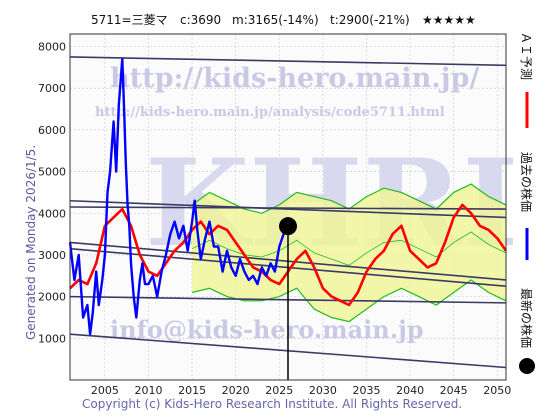  What do you see at coordinates (200, 20) in the screenshot?
I see `header-current-price: c:3690` at bounding box center [200, 20].